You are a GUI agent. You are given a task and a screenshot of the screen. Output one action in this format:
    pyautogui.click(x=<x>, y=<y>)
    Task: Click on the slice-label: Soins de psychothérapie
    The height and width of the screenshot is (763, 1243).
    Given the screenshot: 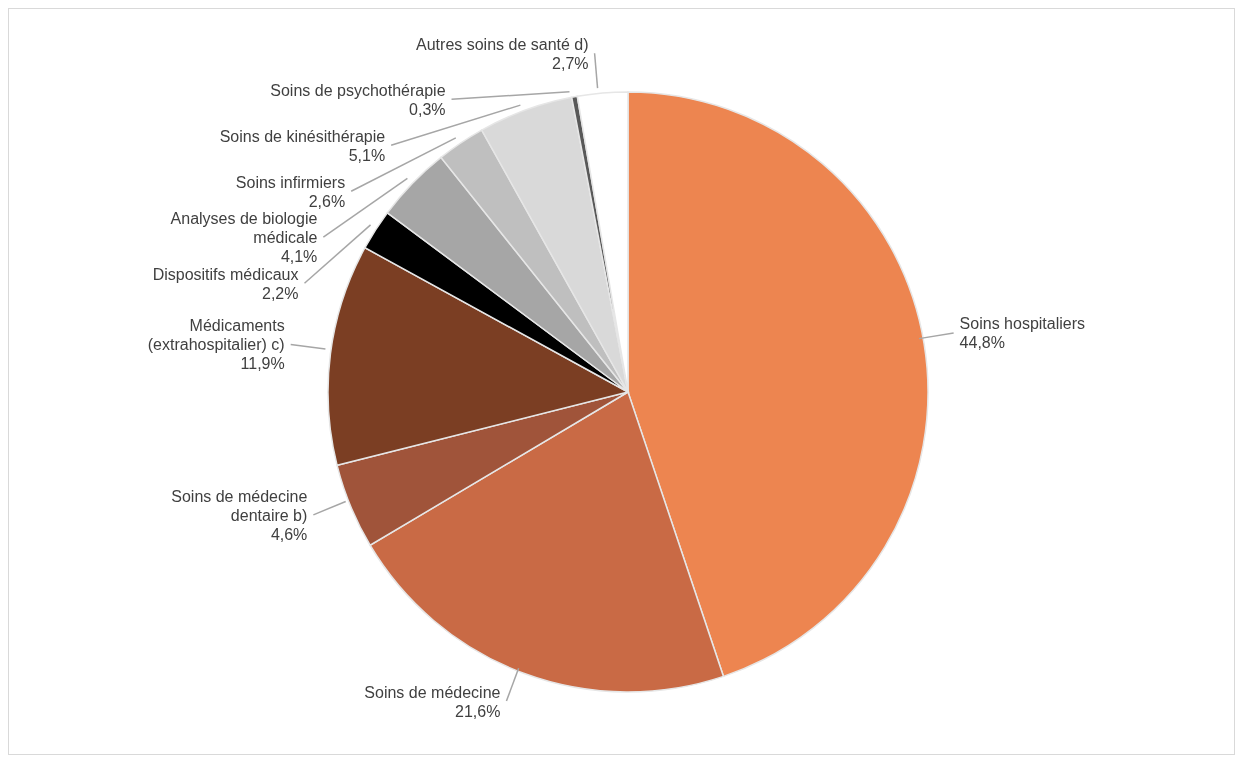 What is the action you would take?
    pyautogui.click(x=358, y=90)
    